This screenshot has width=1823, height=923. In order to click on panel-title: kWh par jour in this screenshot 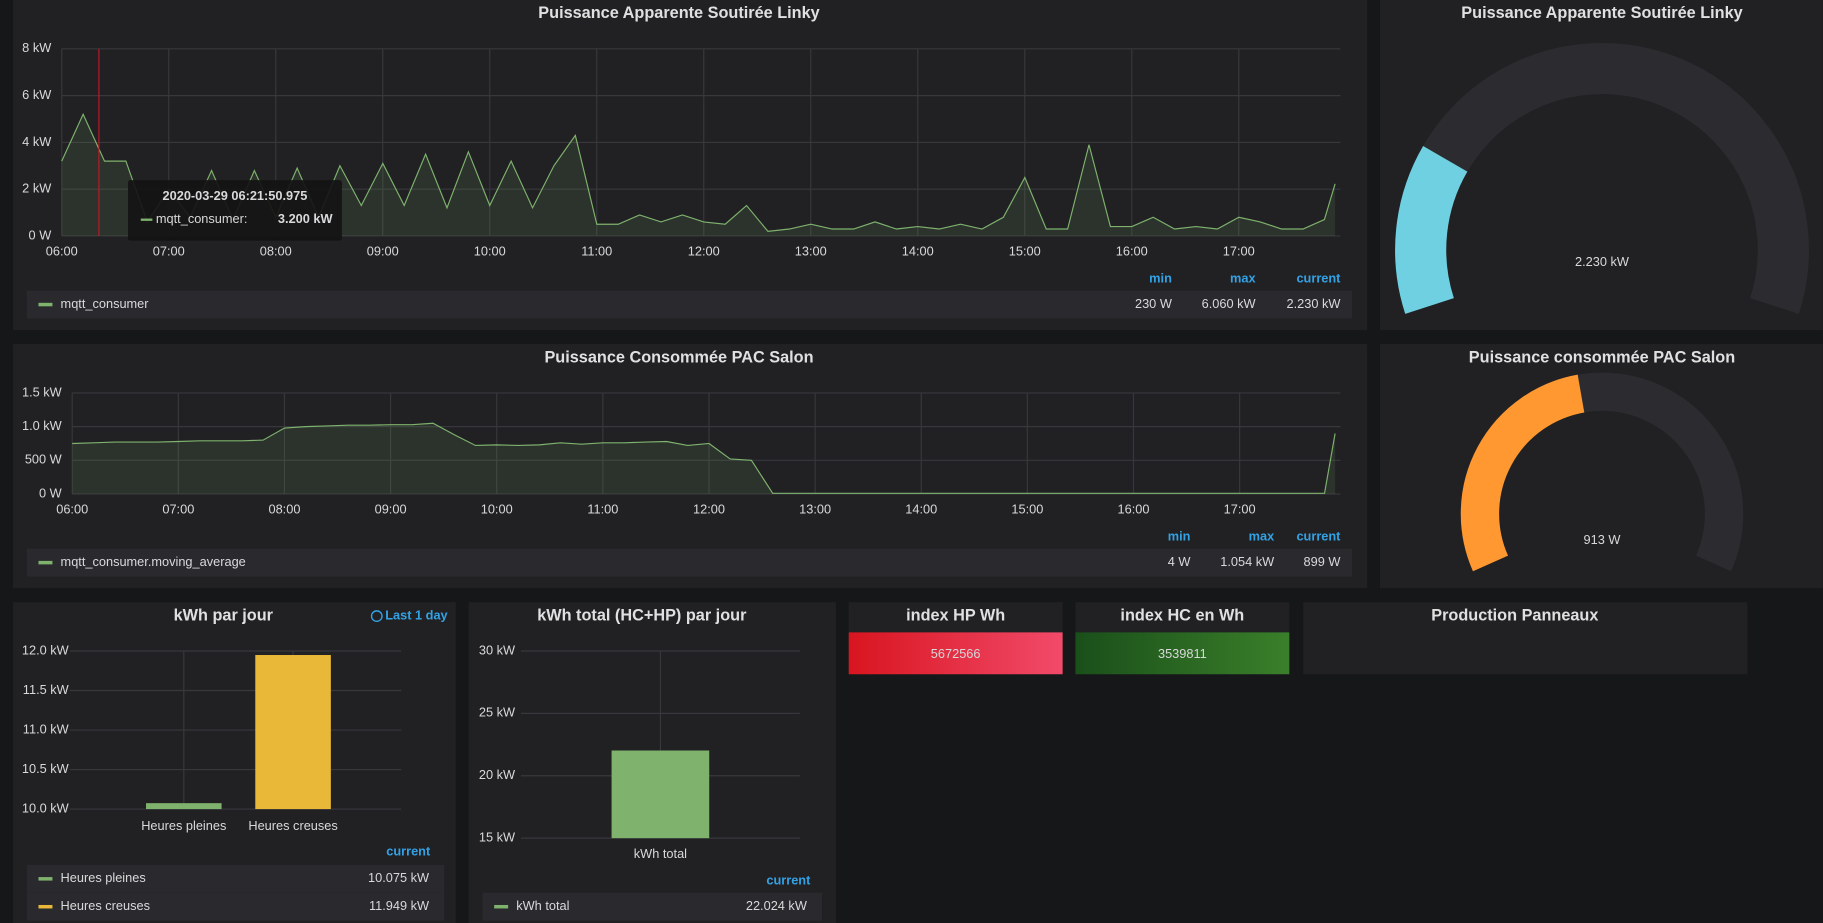, I will do `click(224, 615)`.